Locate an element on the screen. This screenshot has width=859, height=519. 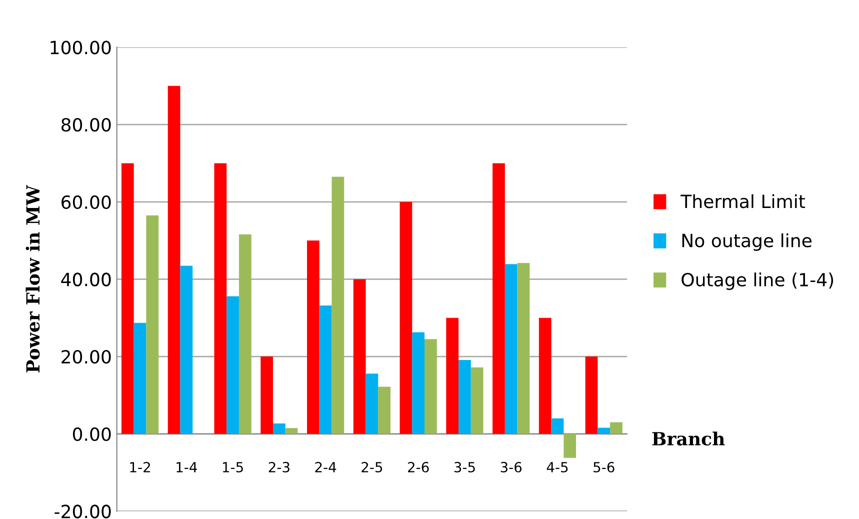
y-tick-label: 40.00 is located at coordinates (86, 279).